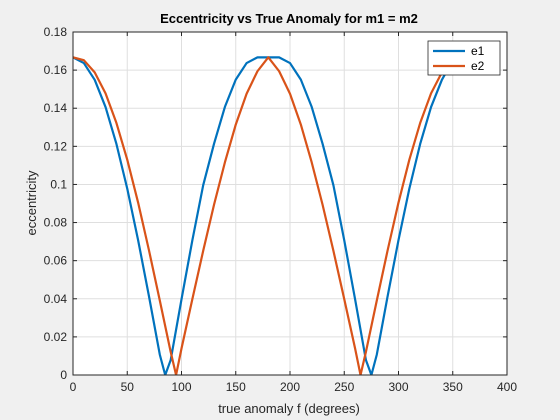 Image resolution: width=560 pixels, height=420 pixels. I want to click on y-tick-label: 0.1, so click(58, 184).